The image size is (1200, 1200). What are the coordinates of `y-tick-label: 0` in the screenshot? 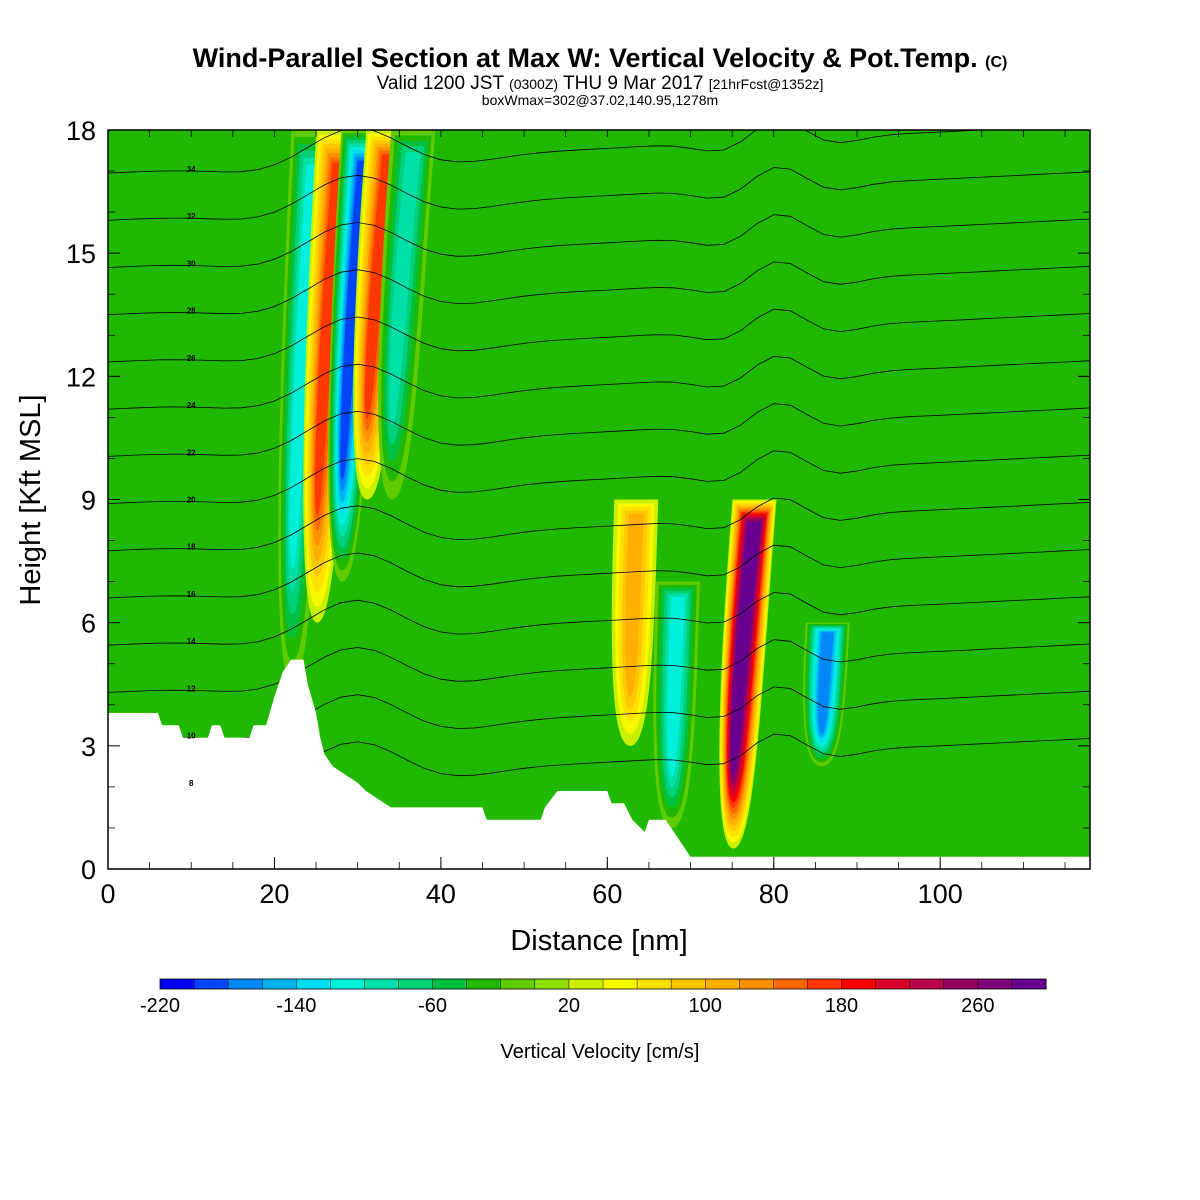 It's located at (88, 870).